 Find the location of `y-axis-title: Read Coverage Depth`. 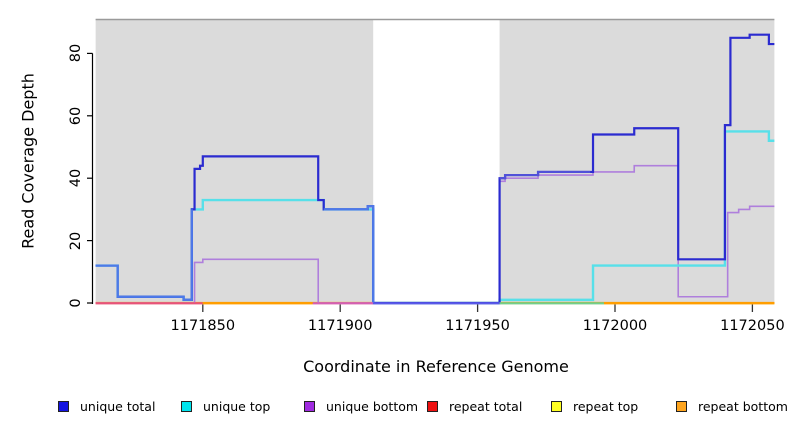

y-axis-title: Read Coverage Depth is located at coordinates (28, 161).